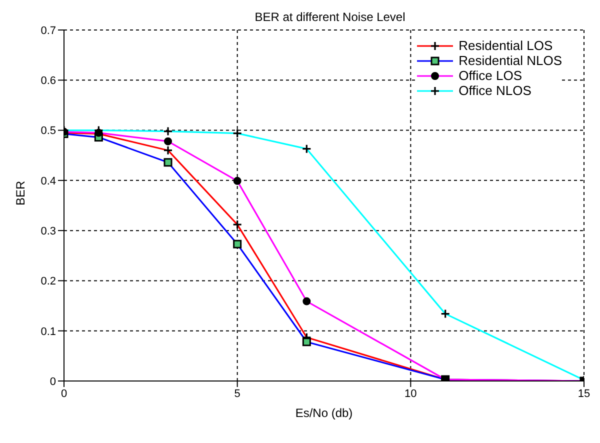  What do you see at coordinates (48, 131) in the screenshot?
I see `y-tick-label: 0.5` at bounding box center [48, 131].